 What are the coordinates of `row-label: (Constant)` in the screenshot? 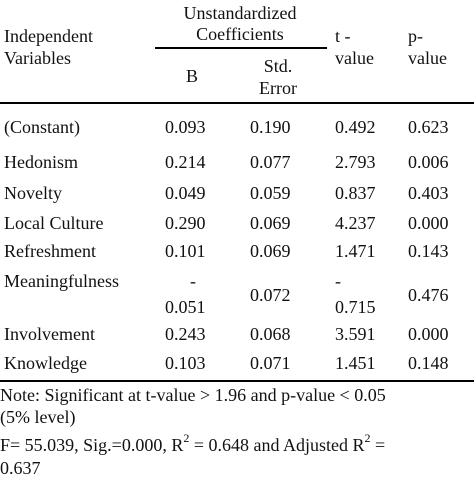 It's located at (42, 127).